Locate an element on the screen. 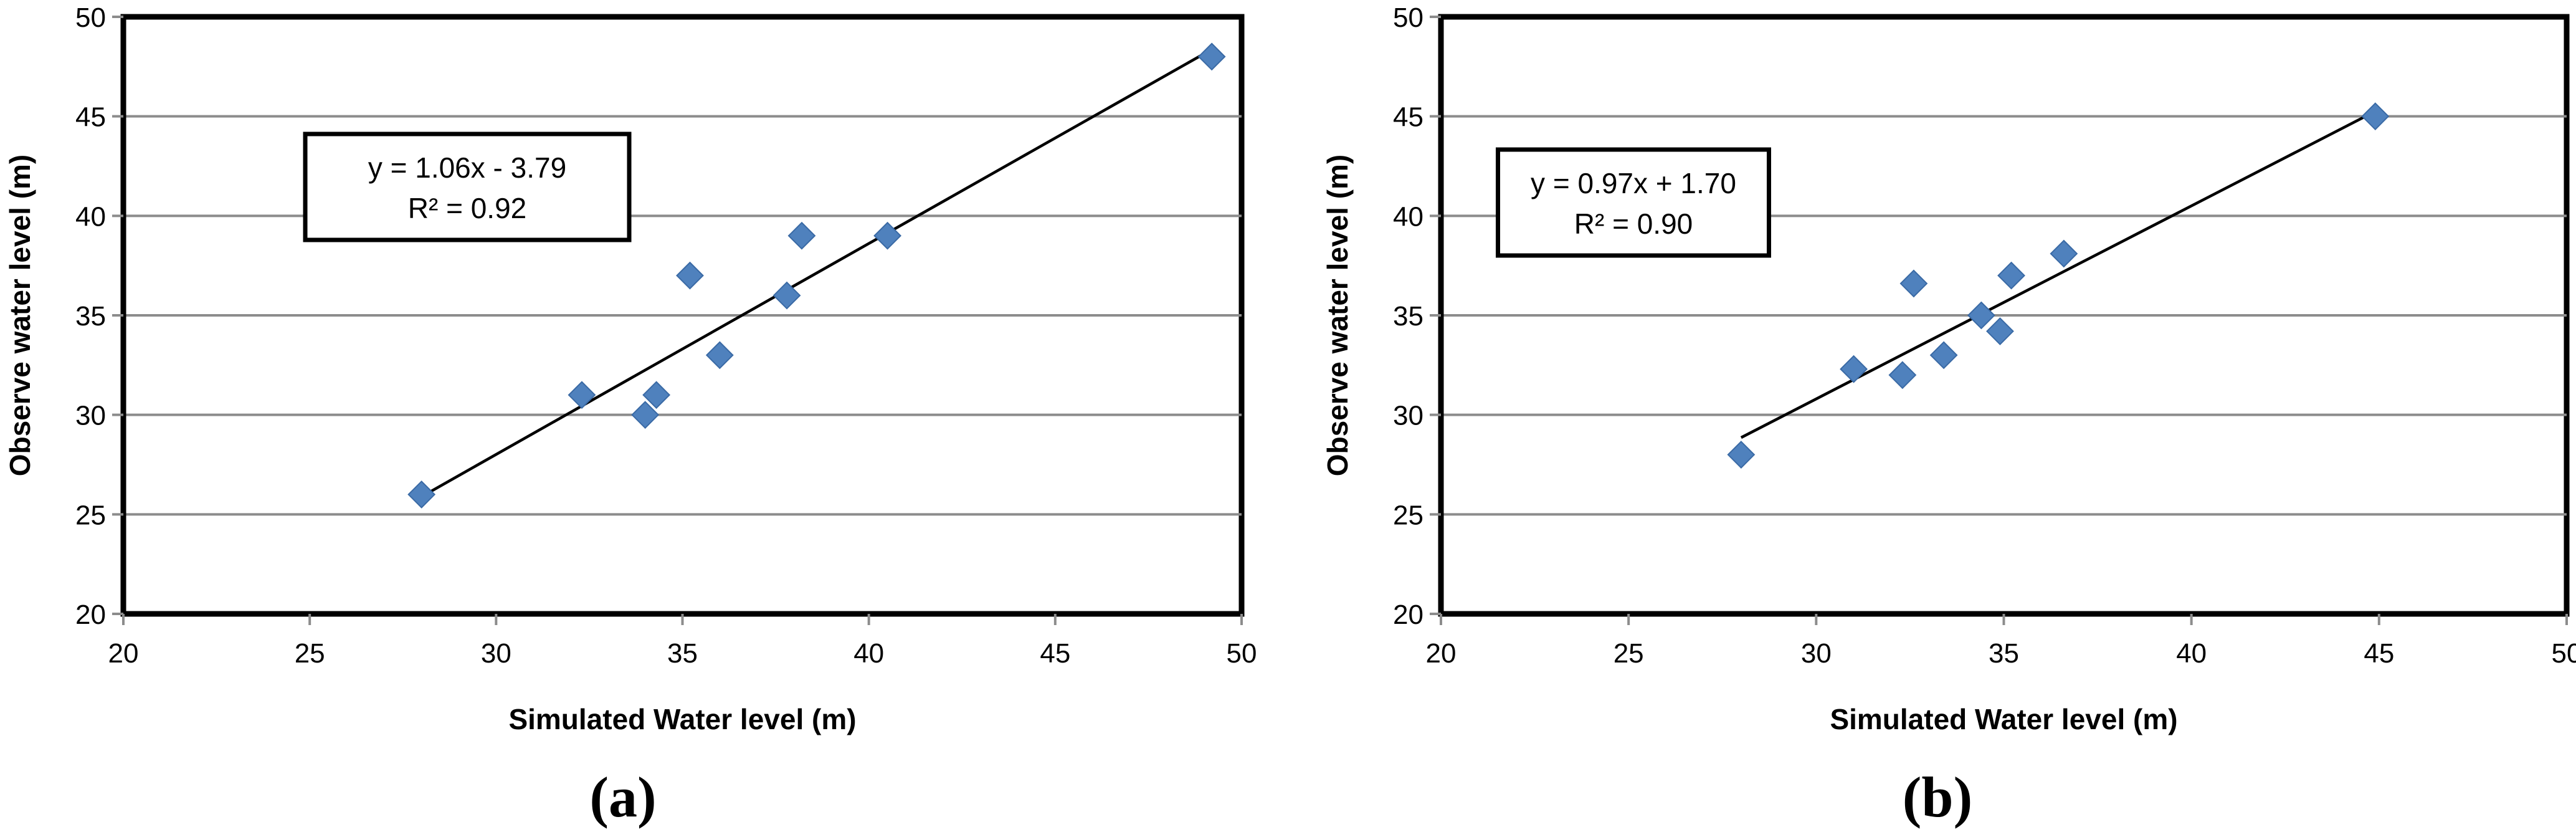  y-axis-title-b: Observe water level (m) is located at coordinates (1337, 315).